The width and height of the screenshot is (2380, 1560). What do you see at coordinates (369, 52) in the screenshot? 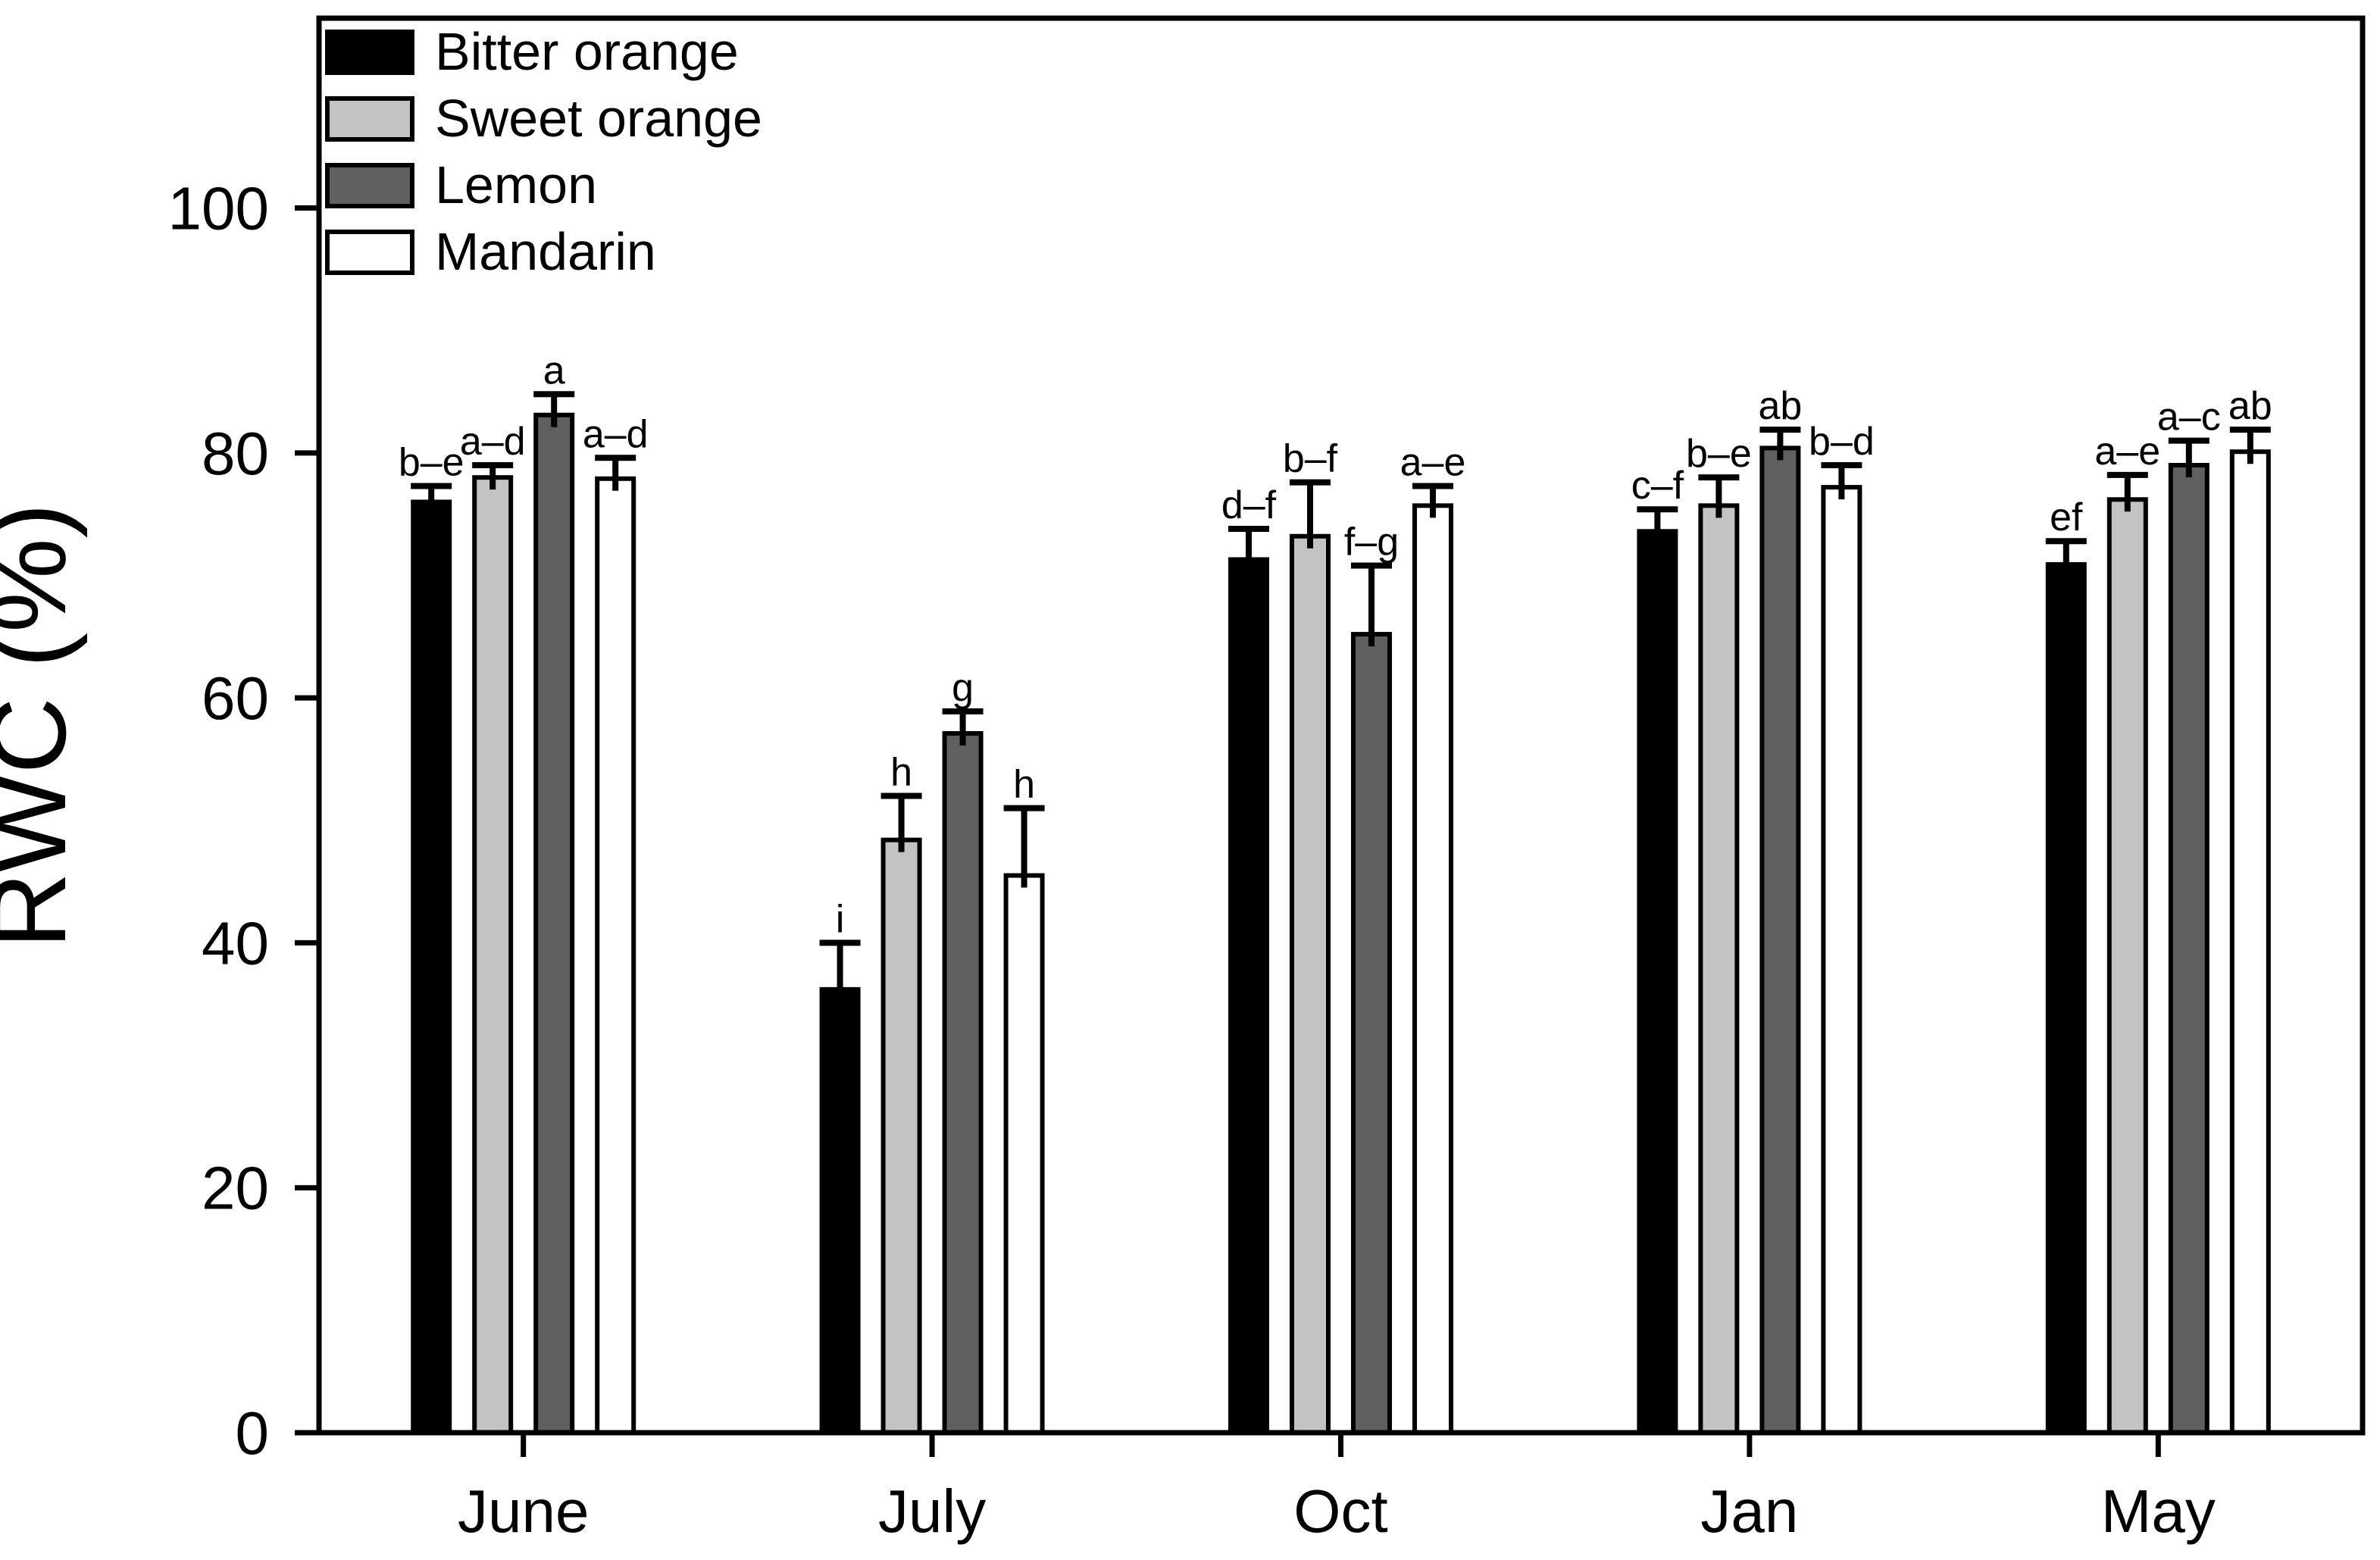
I see `legend-swatch-bitter-orange` at bounding box center [369, 52].